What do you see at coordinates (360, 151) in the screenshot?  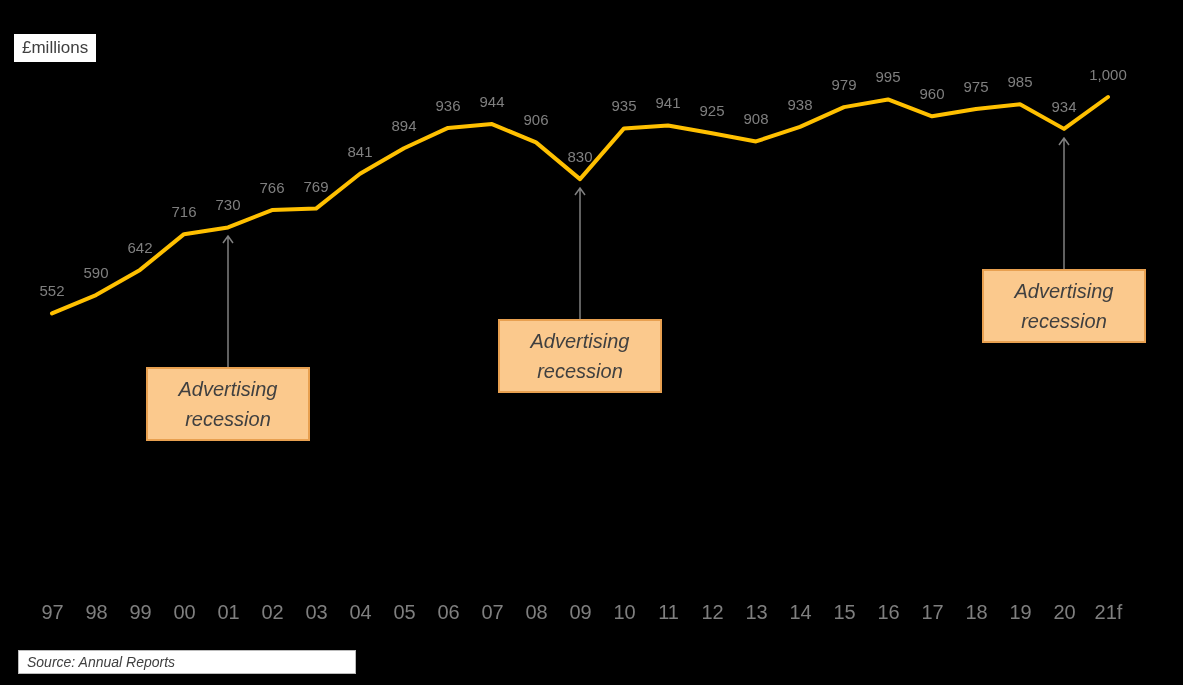 I see `data-label: 841` at bounding box center [360, 151].